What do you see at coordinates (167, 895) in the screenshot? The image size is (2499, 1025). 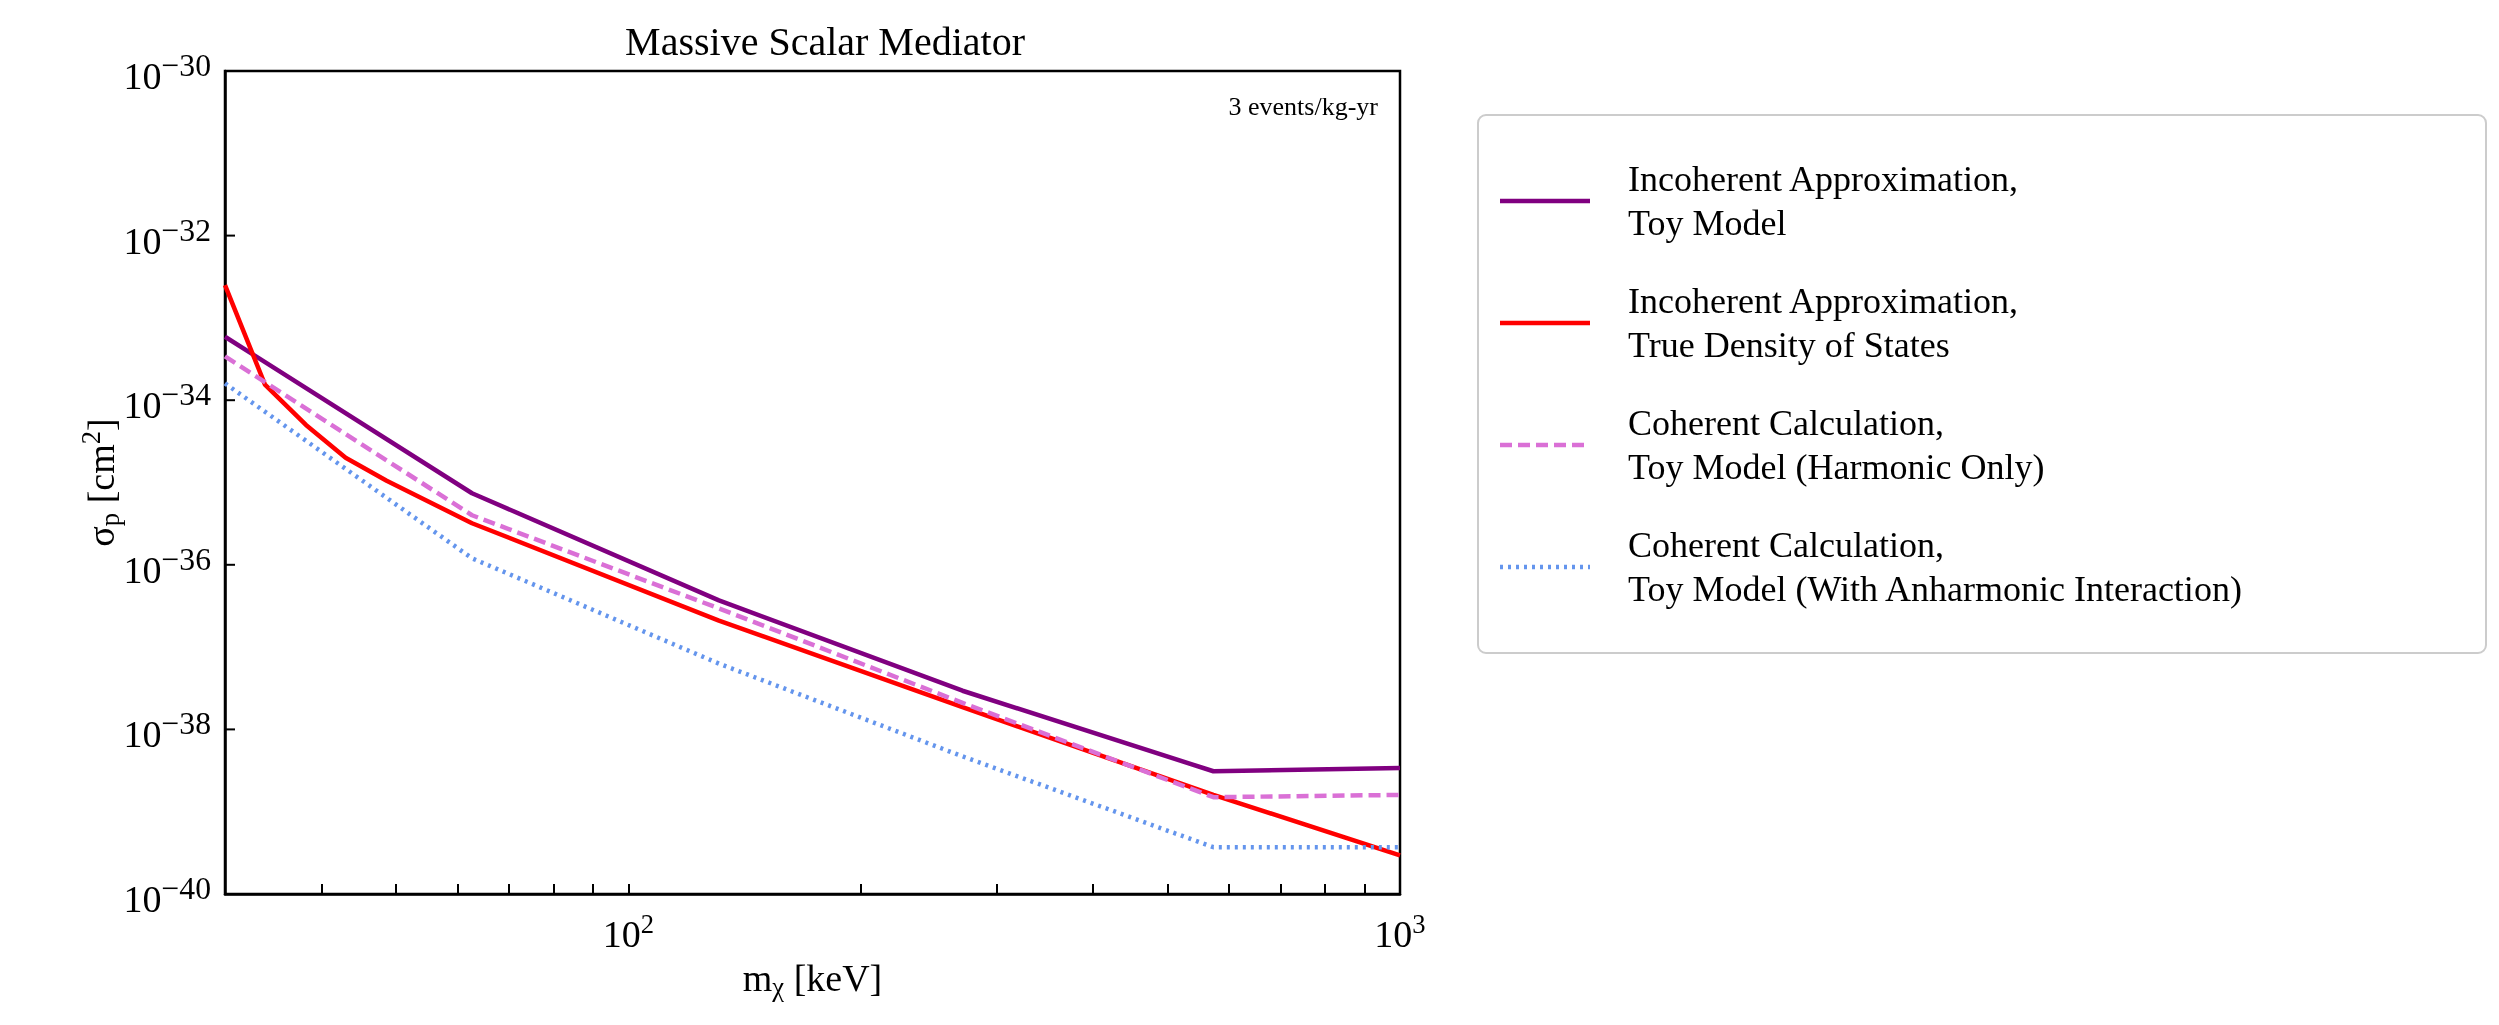 I see `y-tick-label: 10$^{−40}$` at bounding box center [167, 895].